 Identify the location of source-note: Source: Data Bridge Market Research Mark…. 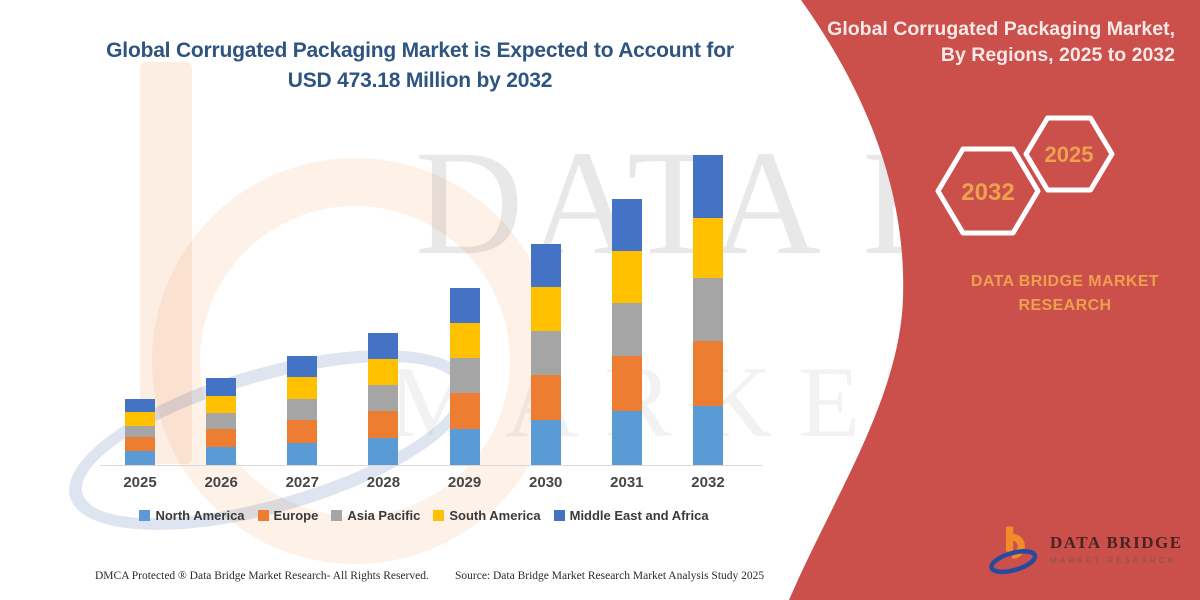
(610, 576).